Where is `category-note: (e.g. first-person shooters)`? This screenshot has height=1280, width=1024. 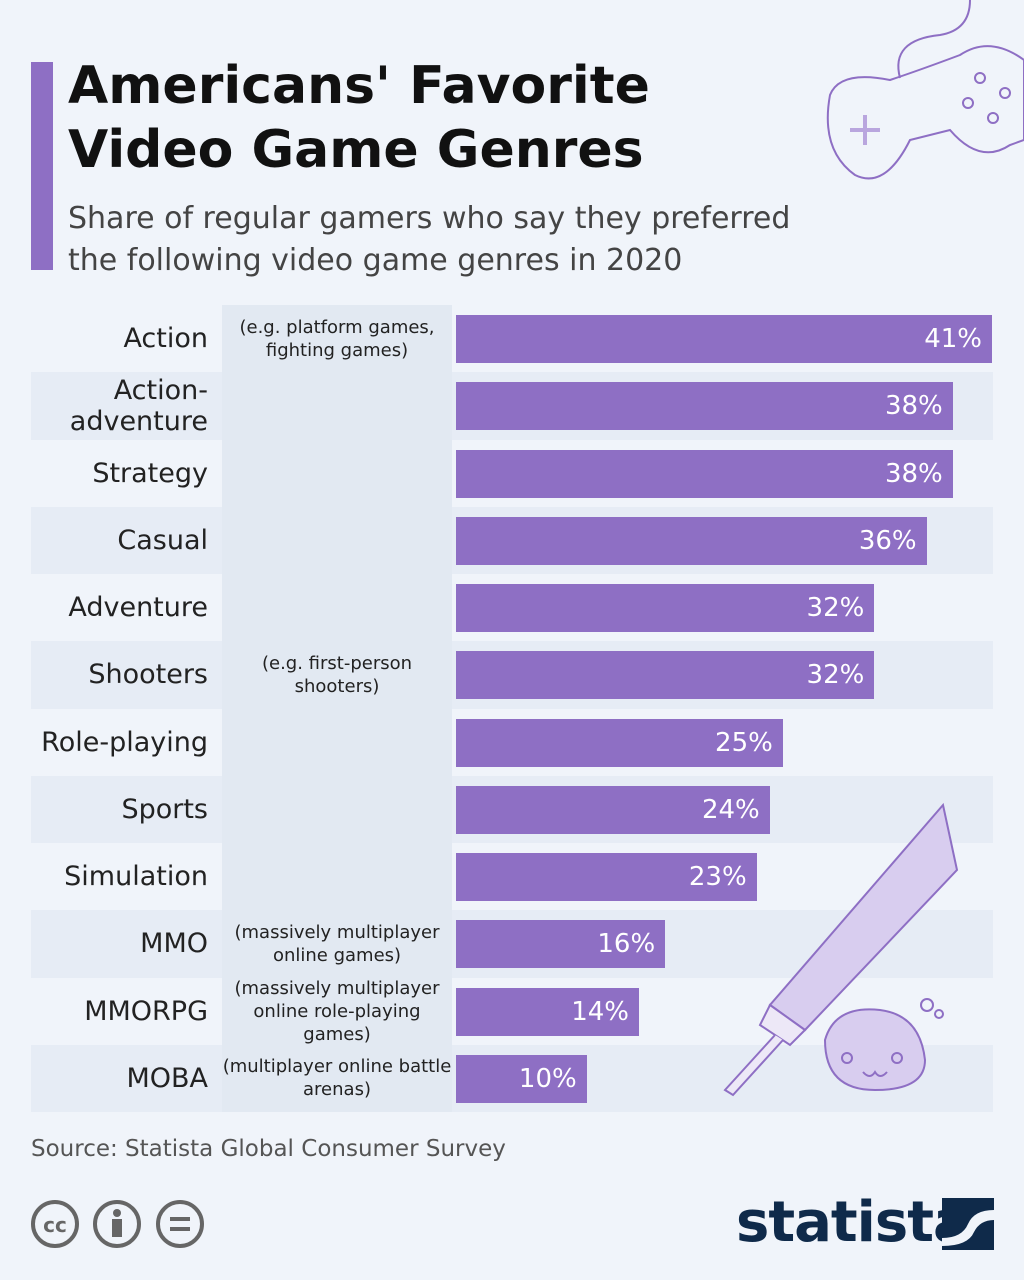
category-note: (e.g. first-person shooters) is located at coordinates (337, 674).